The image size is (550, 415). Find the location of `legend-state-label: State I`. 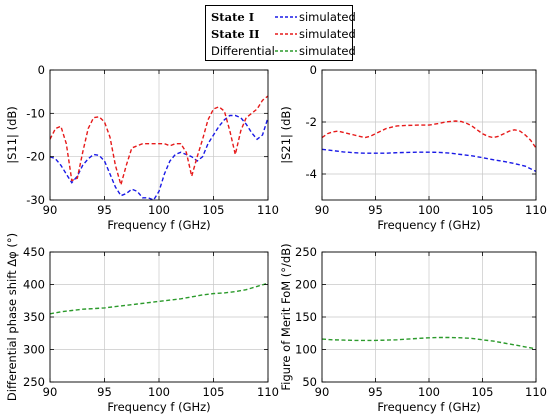

legend-state-label: State I is located at coordinates (233, 17).